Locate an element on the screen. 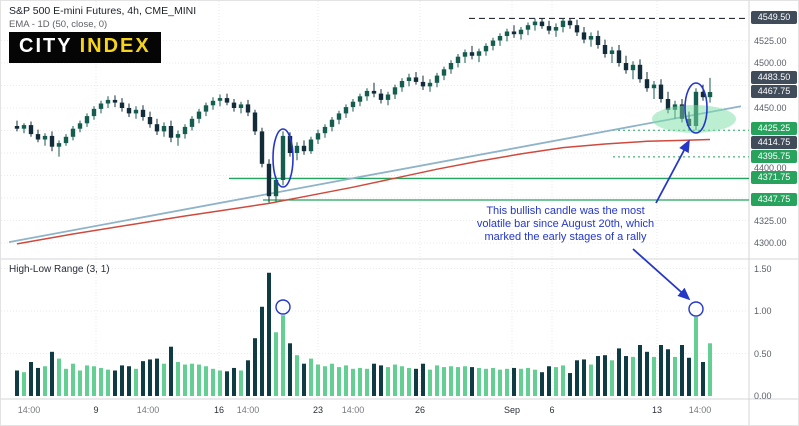 The height and width of the screenshot is (426, 799). price-axis-label: 4500.00 is located at coordinates (770, 63).